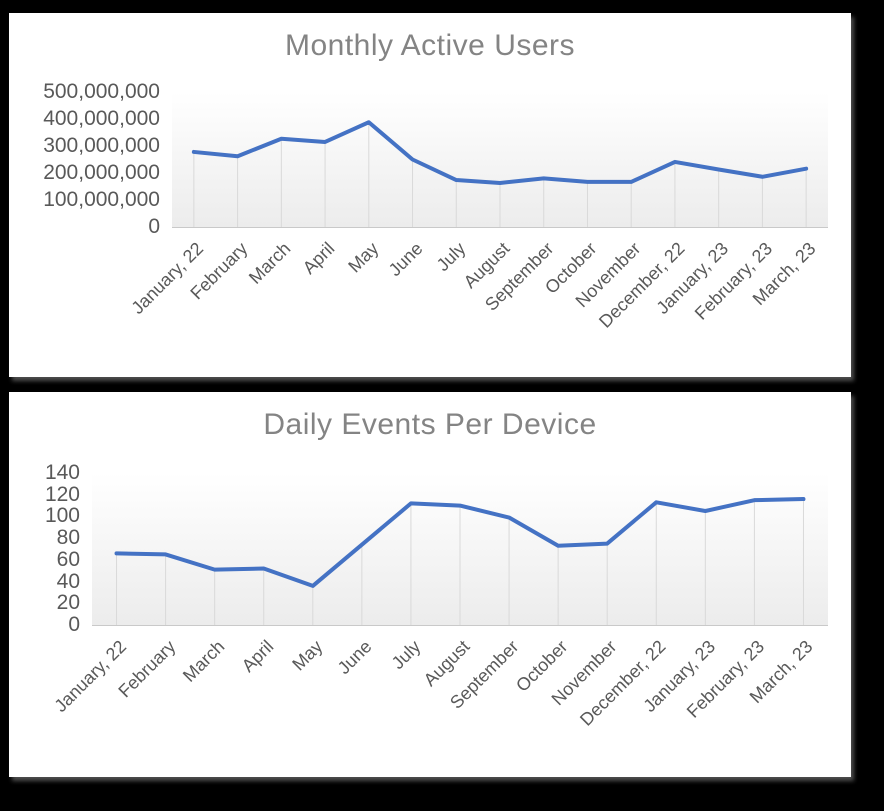 Image resolution: width=884 pixels, height=811 pixels. What do you see at coordinates (68, 538) in the screenshot?
I see `y-axis-label: 80` at bounding box center [68, 538].